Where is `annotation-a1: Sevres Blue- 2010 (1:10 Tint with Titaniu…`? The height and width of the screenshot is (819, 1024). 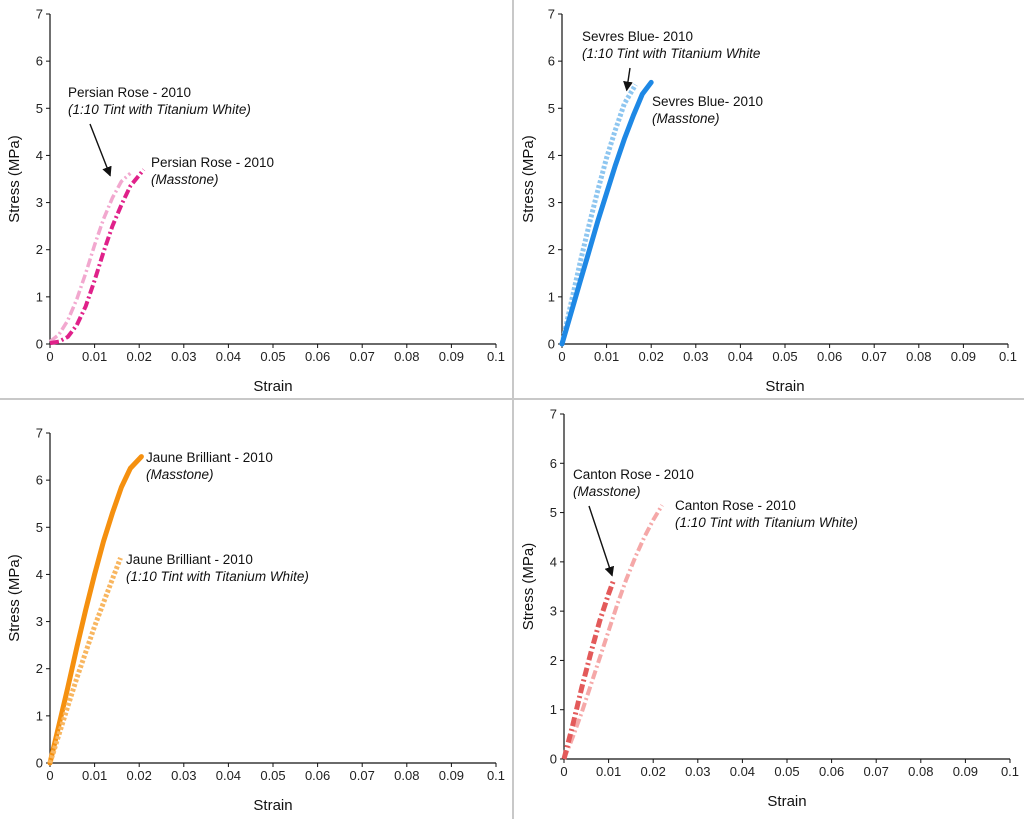
annotation-a1: Sevres Blue- 2010 (1:10 Tint with Titaniu… is located at coordinates (671, 60).